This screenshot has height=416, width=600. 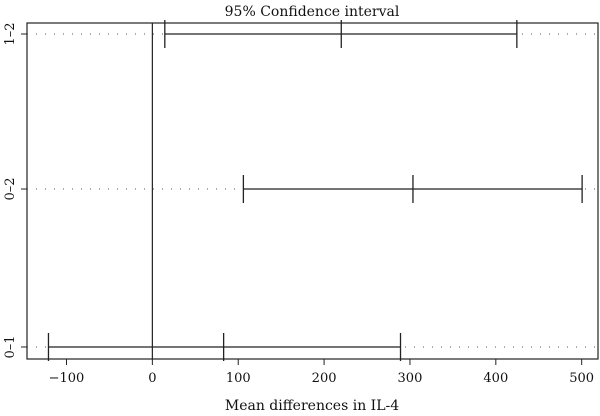 What do you see at coordinates (10, 33) in the screenshot?
I see `y-tick-label-comparison: 1–2` at bounding box center [10, 33].